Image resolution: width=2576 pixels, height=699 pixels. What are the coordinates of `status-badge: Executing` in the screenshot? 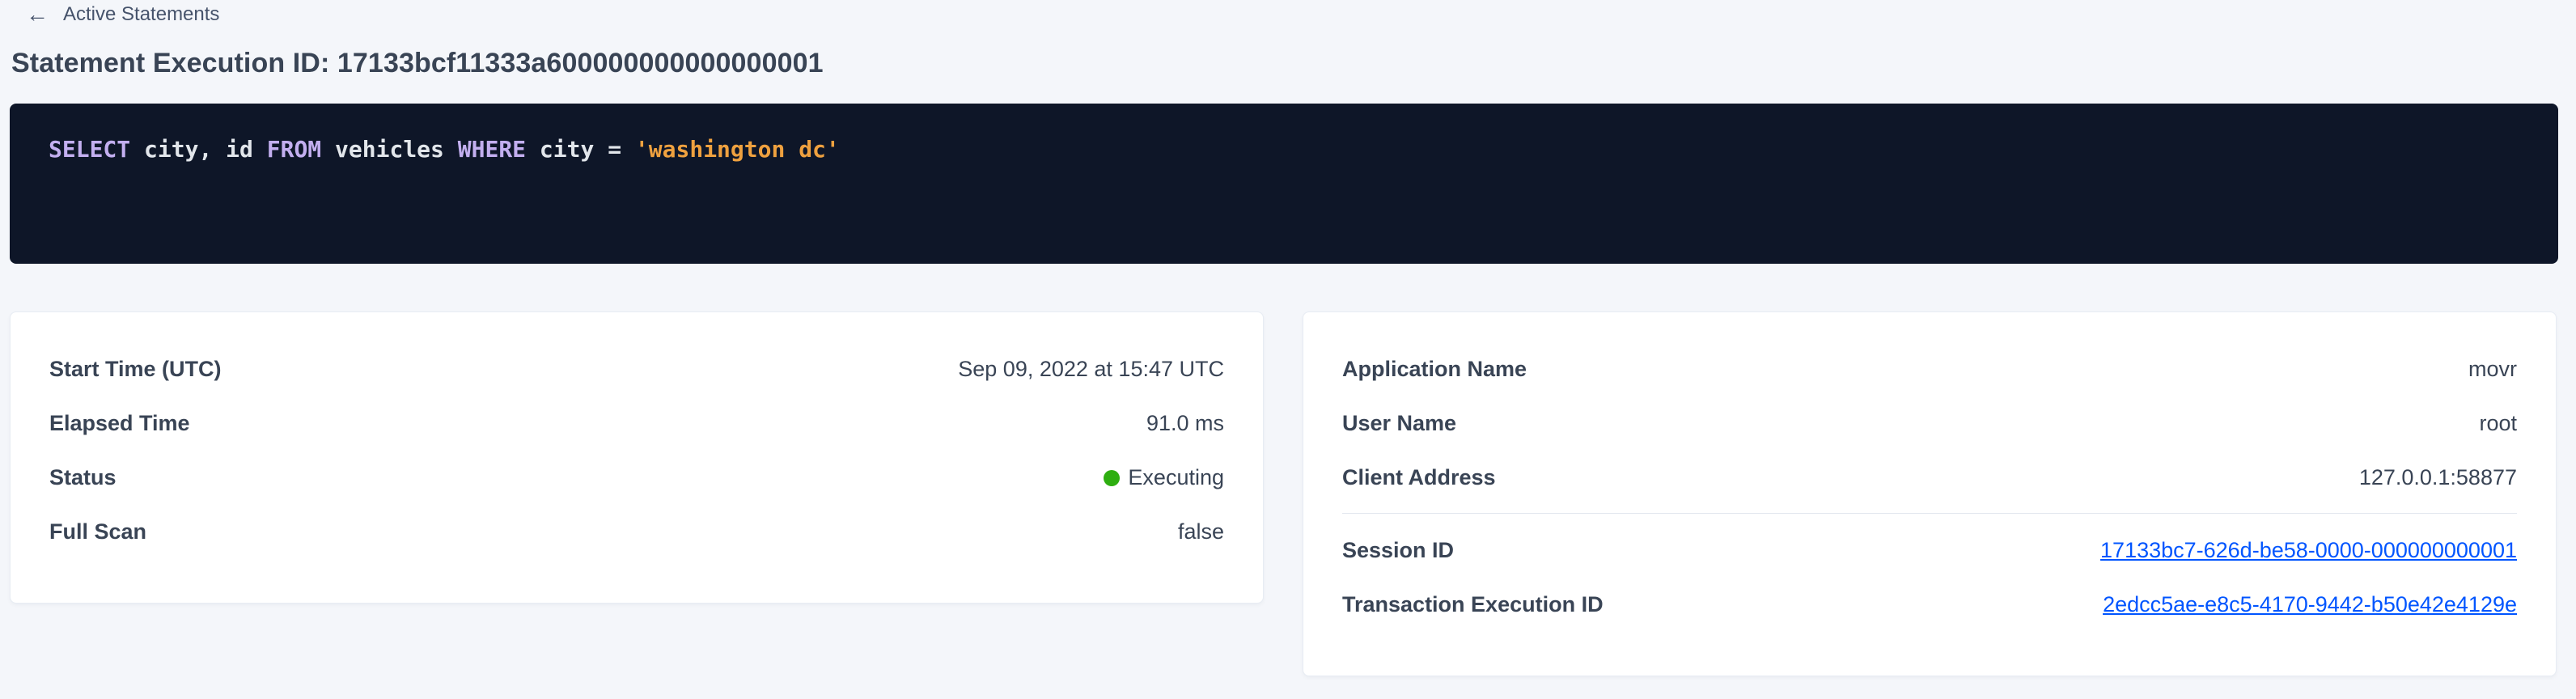 It's located at (1164, 477).